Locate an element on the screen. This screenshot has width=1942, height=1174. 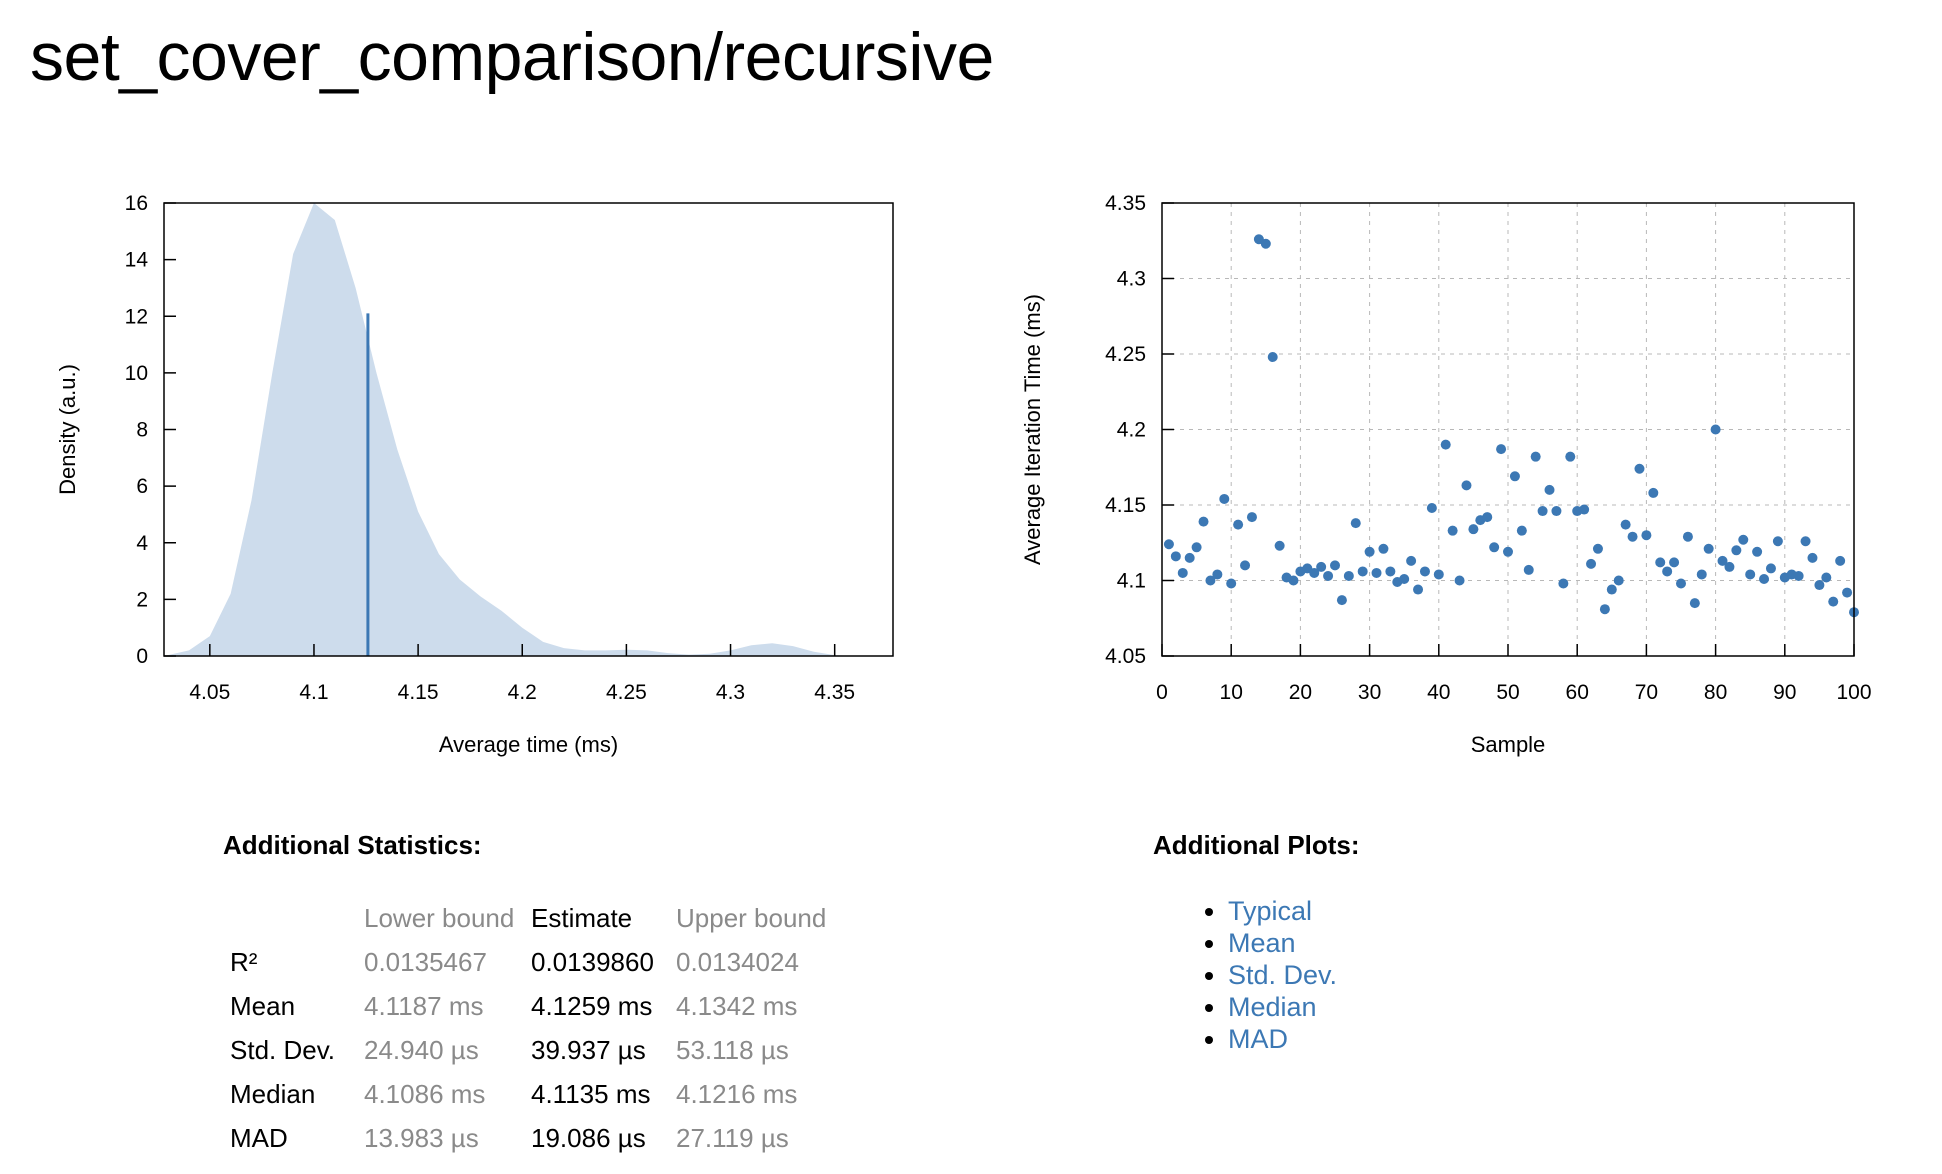
plot-link-mad: MAD is located at coordinates (1258, 1039).